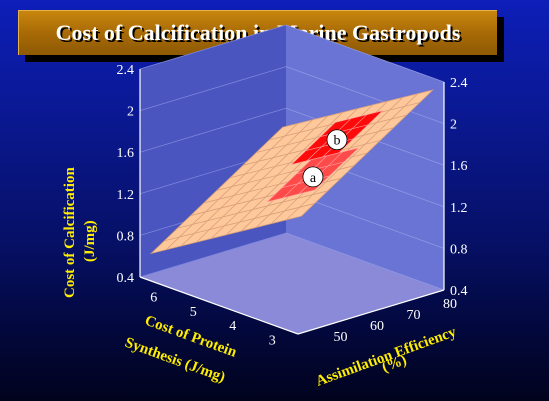 This screenshot has width=549, height=401. What do you see at coordinates (459, 249) in the screenshot?
I see `z-tick-right: 0.8` at bounding box center [459, 249].